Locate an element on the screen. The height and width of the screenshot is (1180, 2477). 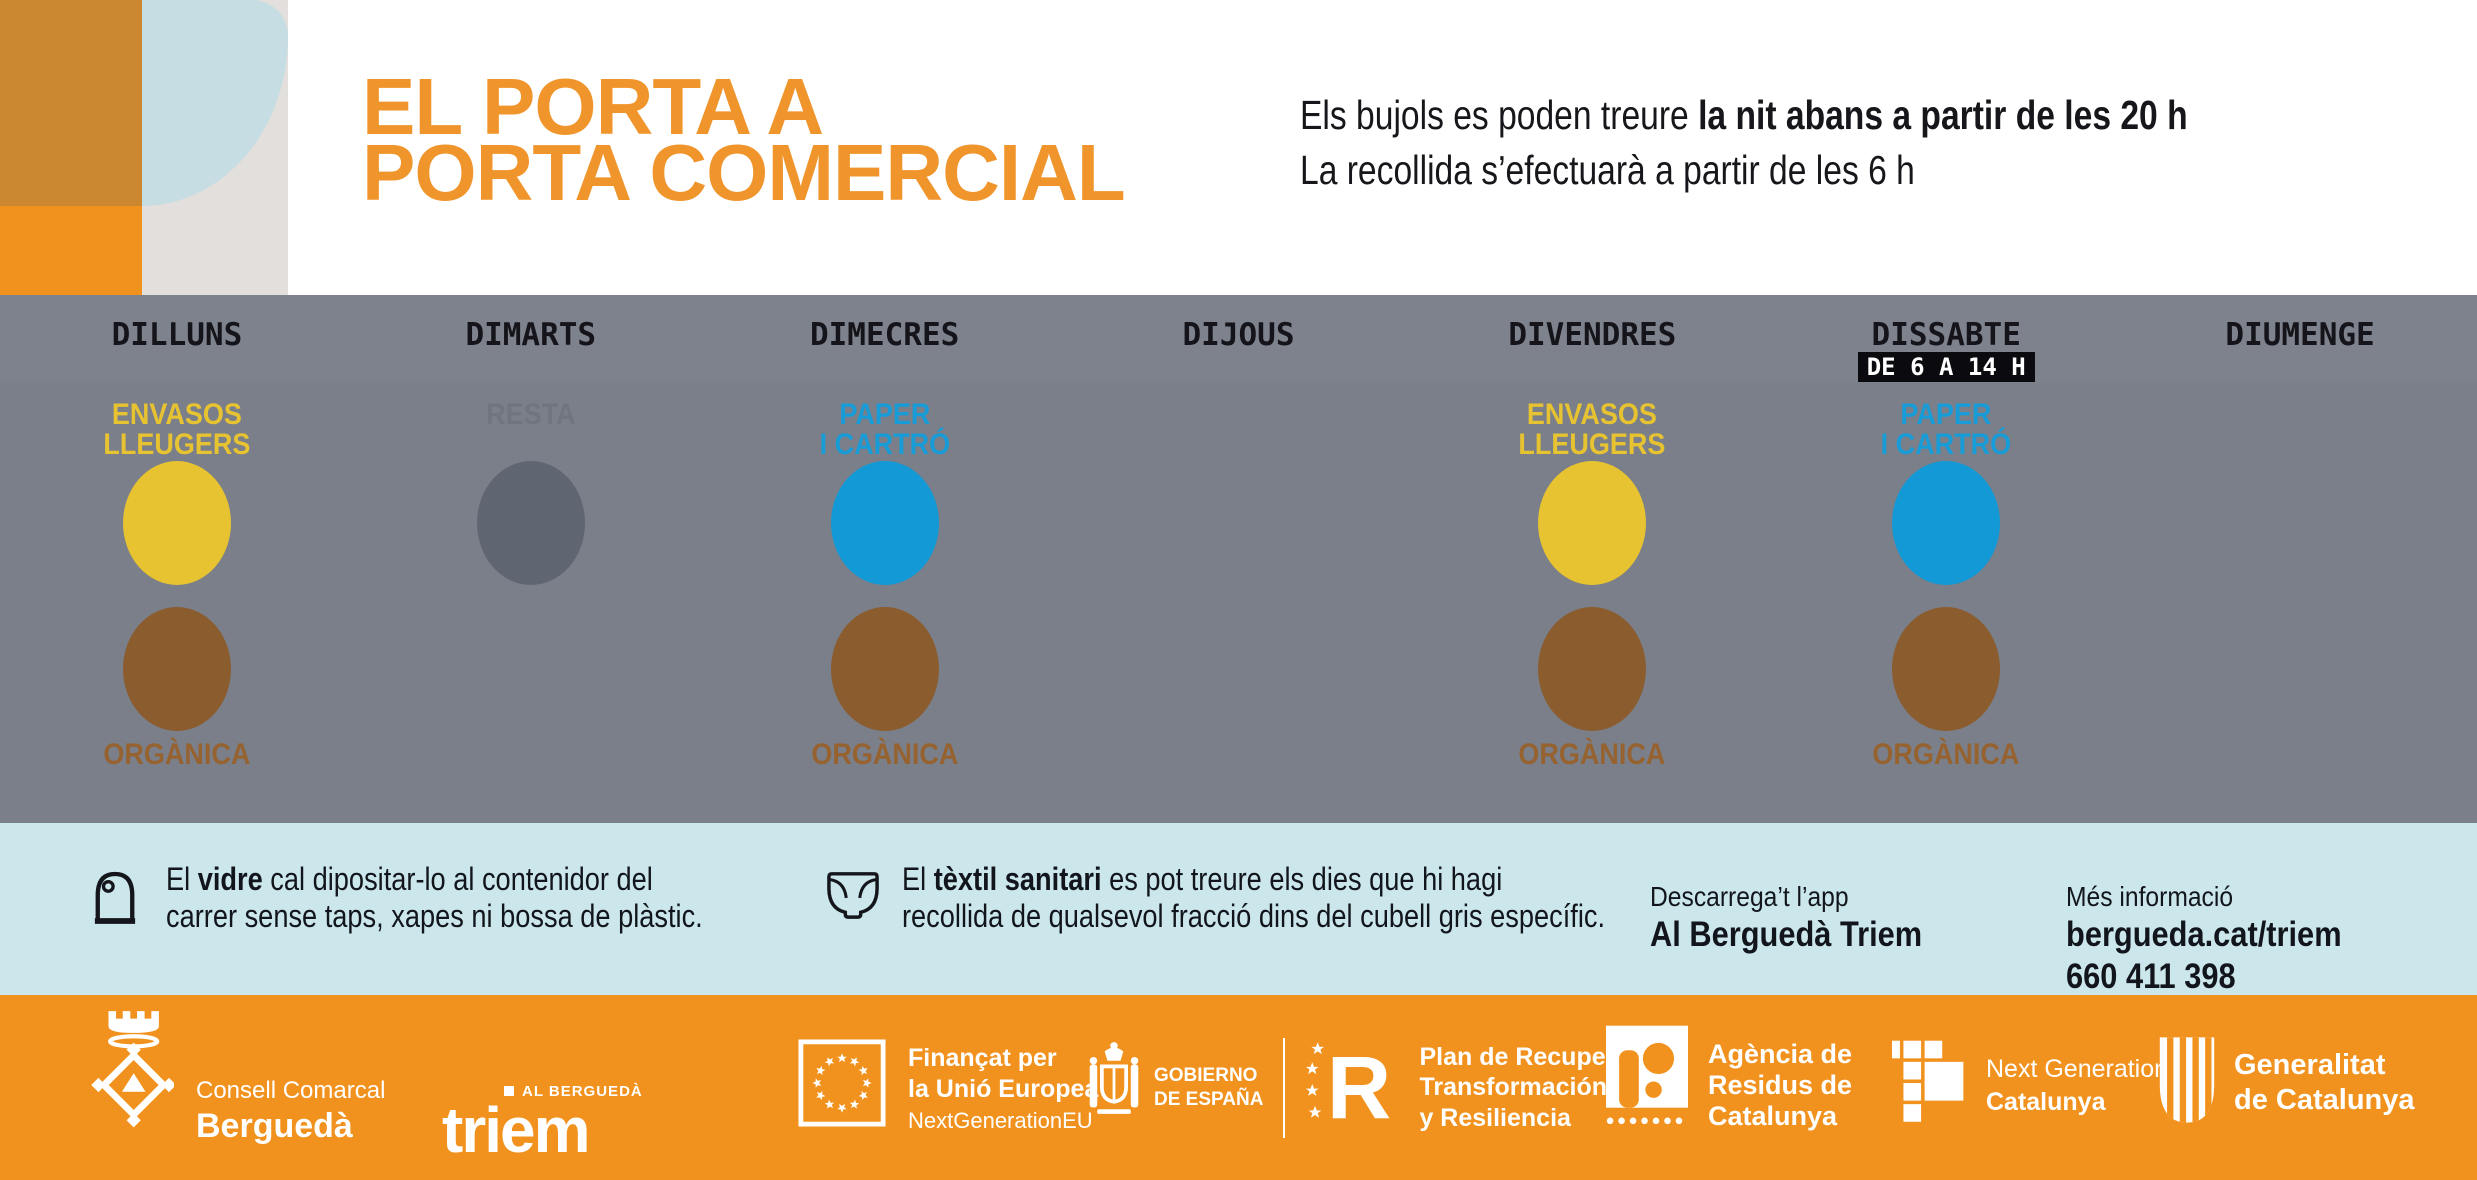
day-column-diumenge: DIUMENGE is located at coordinates (2300, 559).